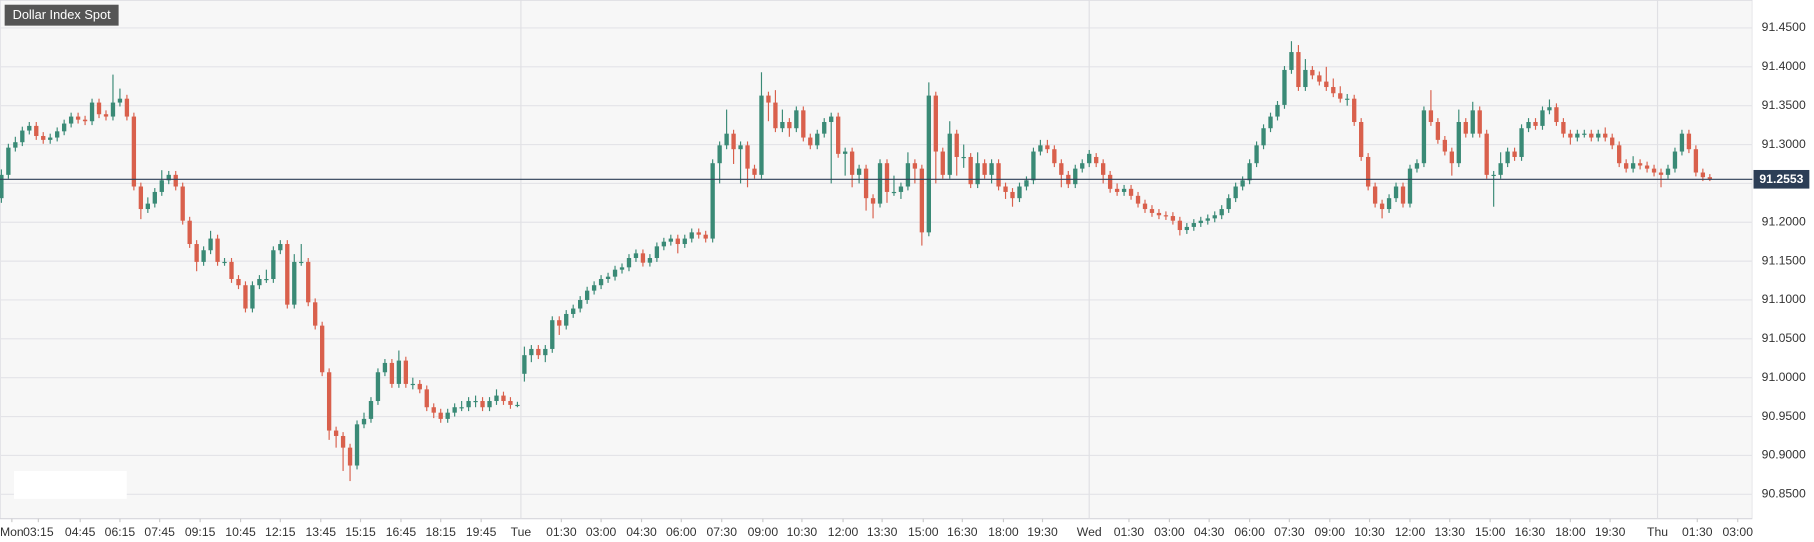  Describe the element at coordinates (61, 15) in the screenshot. I see `title-badge` at that location.